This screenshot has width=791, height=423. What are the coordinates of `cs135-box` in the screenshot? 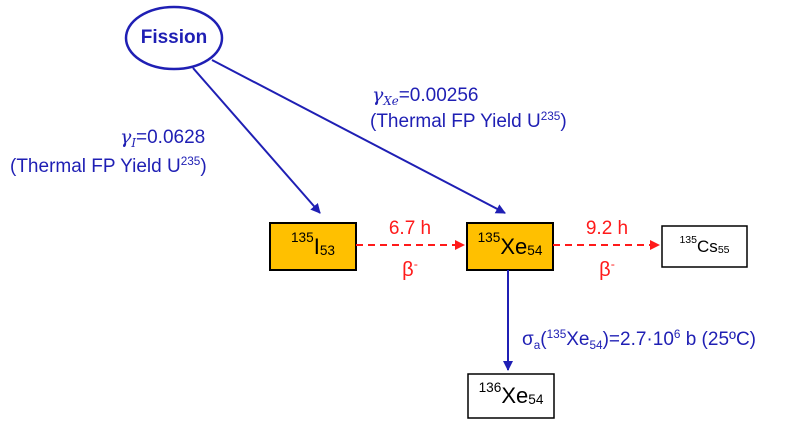 It's located at (704, 246).